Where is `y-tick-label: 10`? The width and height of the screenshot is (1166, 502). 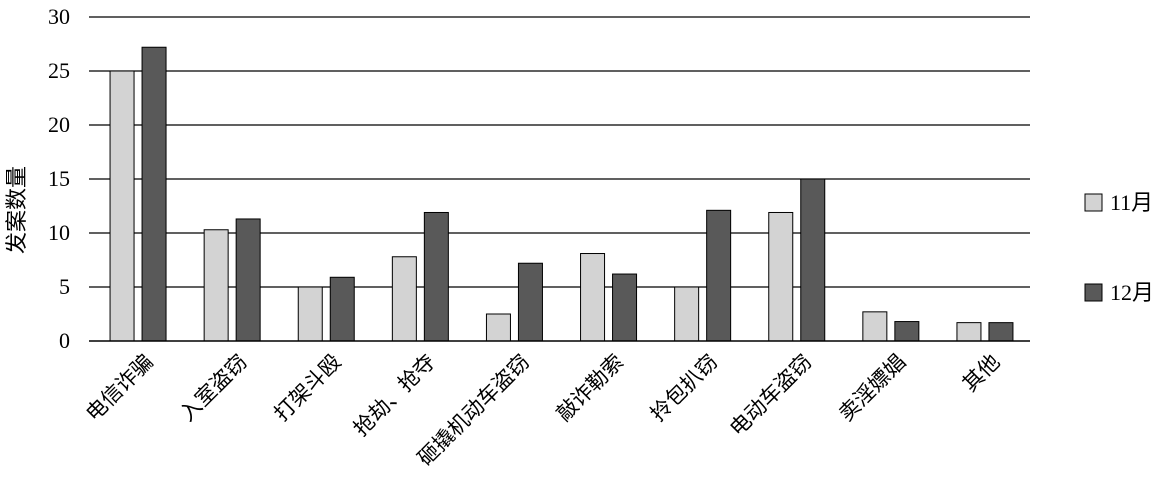
y-tick-label: 10 is located at coordinates (59, 232).